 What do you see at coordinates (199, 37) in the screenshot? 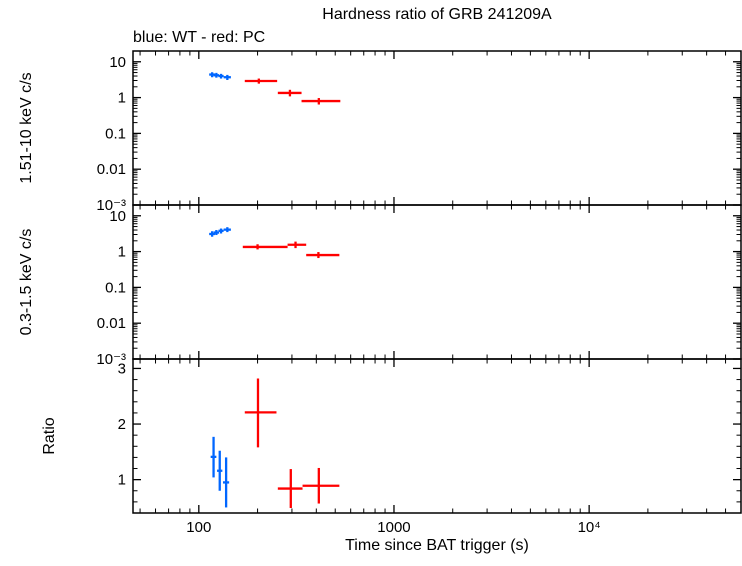
I see `chart-legend: blue: WT - red: PC` at bounding box center [199, 37].